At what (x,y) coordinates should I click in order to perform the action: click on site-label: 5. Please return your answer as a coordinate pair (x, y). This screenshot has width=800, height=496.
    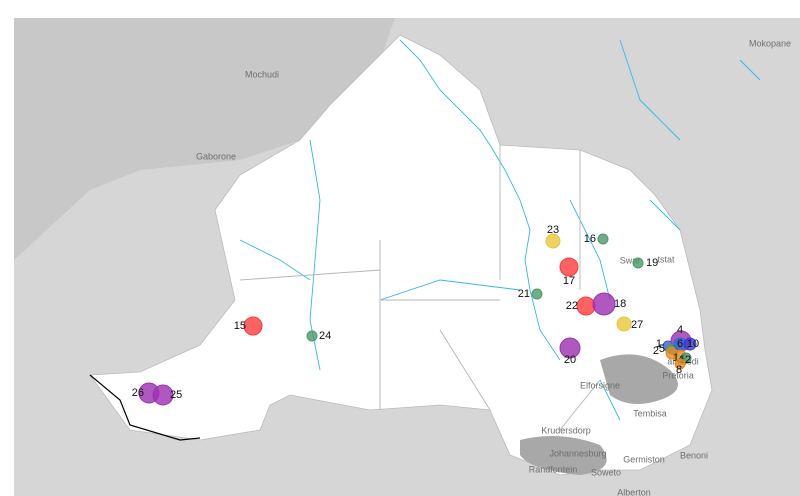
    Looking at the image, I should click on (662, 349).